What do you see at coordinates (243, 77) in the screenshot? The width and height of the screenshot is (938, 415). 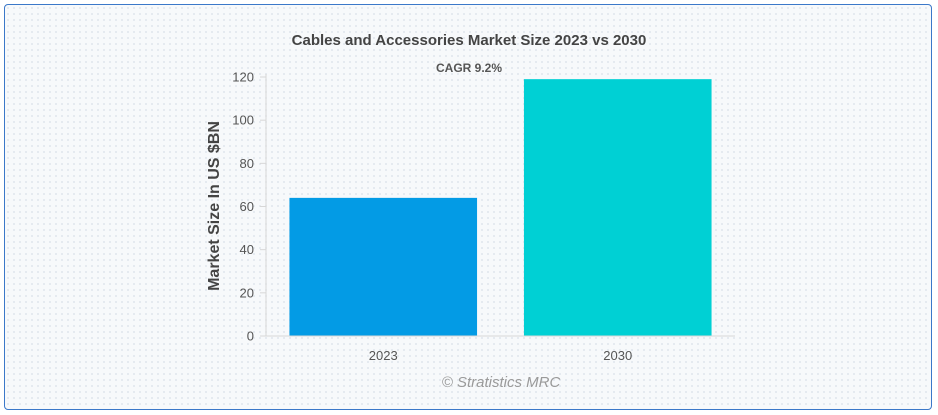 I see `y-tick-label: 120` at bounding box center [243, 77].